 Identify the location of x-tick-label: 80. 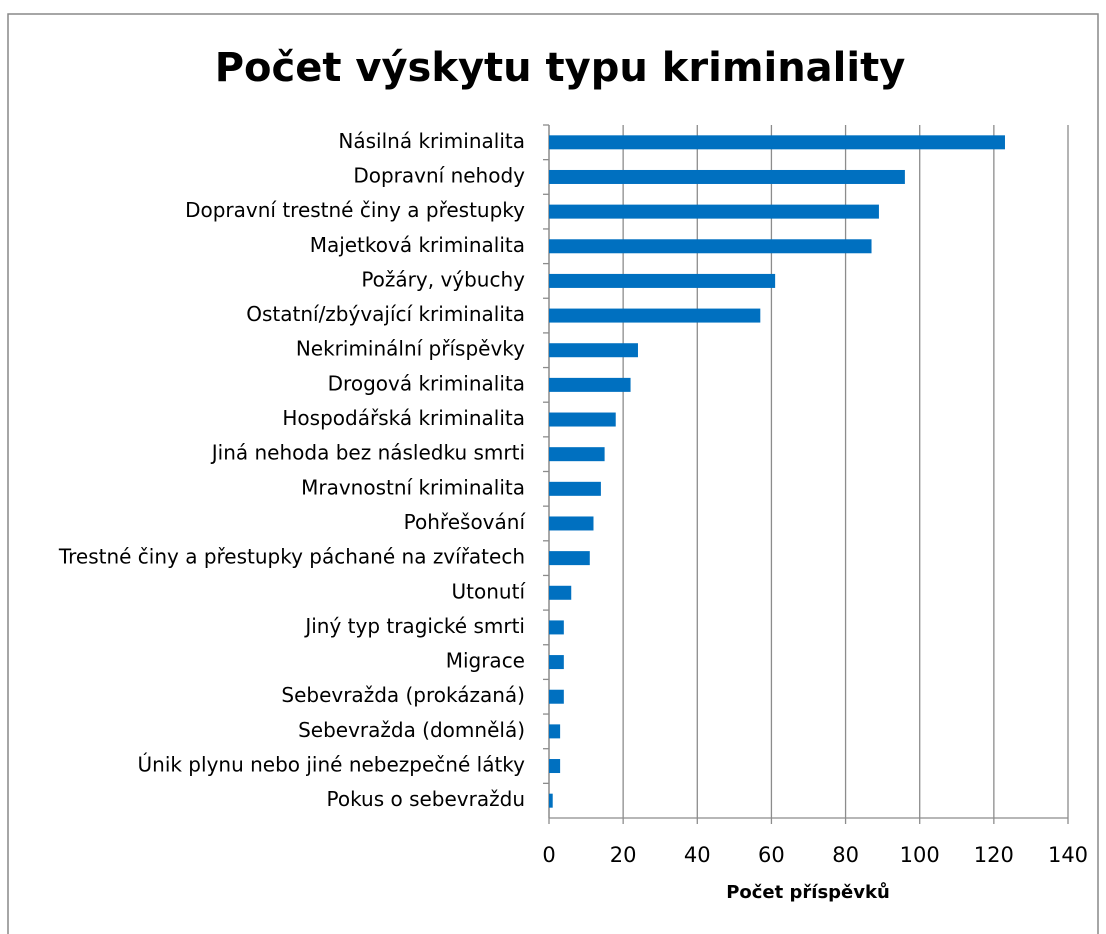
(845, 855).